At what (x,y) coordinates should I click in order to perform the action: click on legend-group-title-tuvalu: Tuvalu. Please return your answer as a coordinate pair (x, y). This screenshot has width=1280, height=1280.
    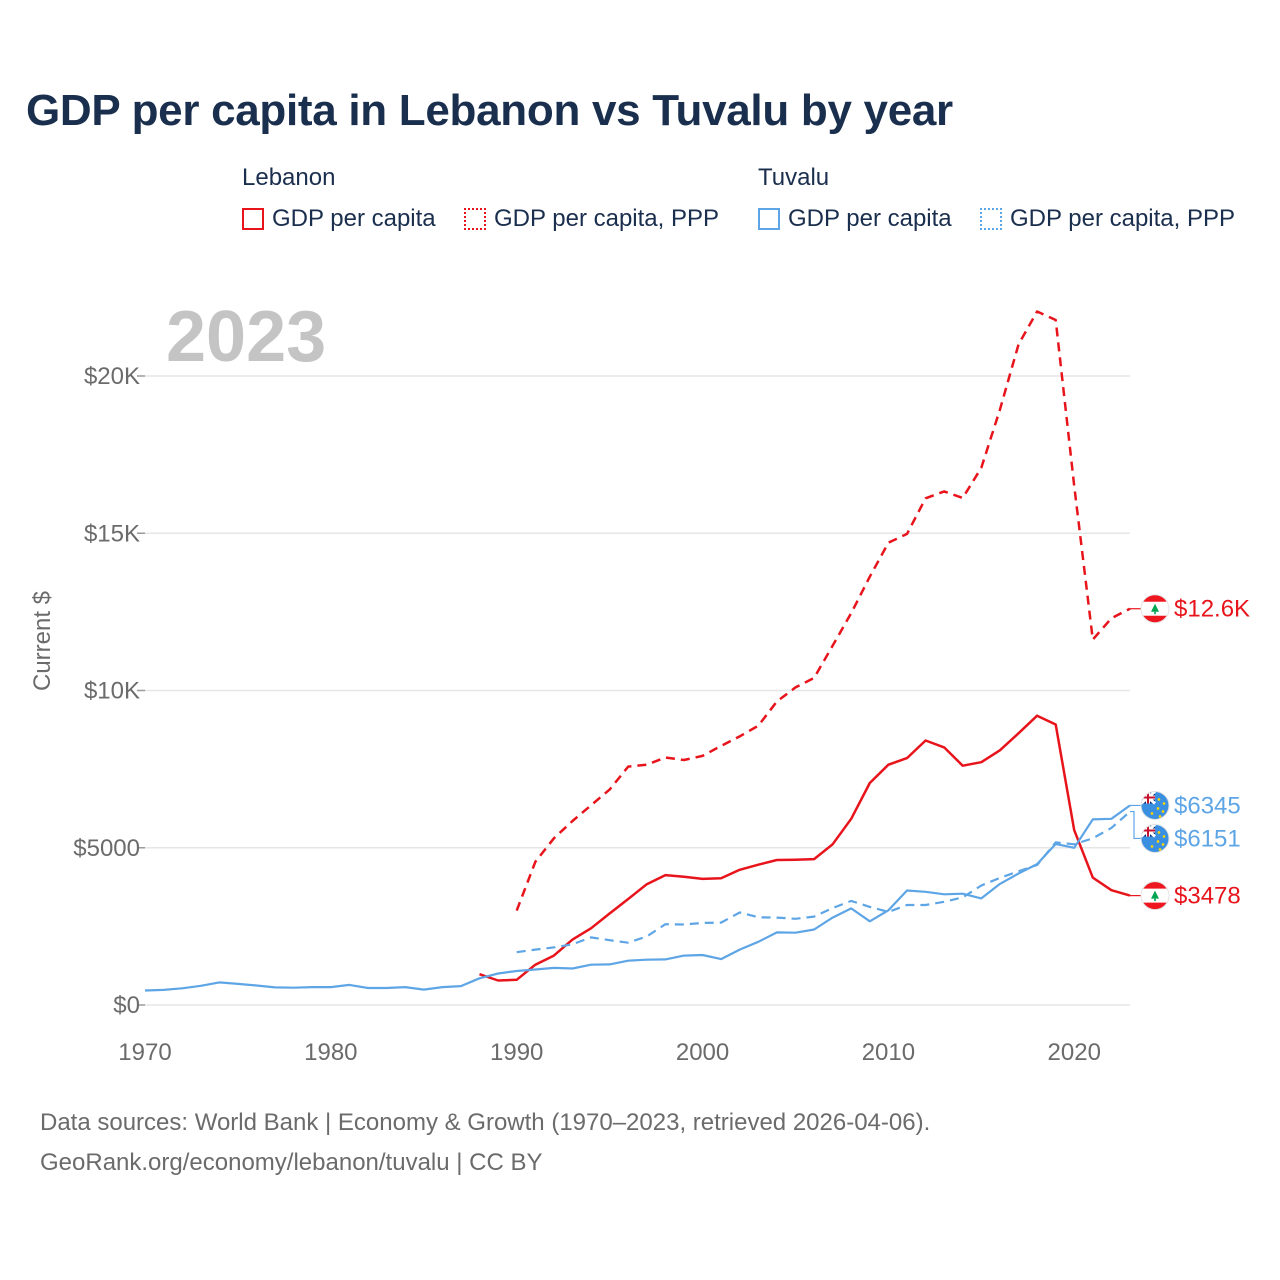
    Looking at the image, I should click on (794, 177).